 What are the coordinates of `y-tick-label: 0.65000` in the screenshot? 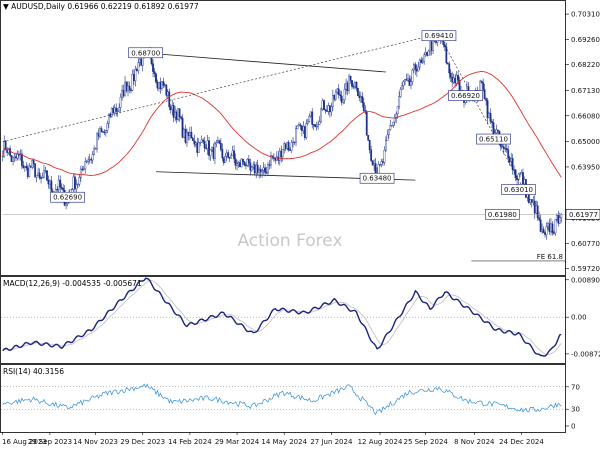 It's located at (585, 142).